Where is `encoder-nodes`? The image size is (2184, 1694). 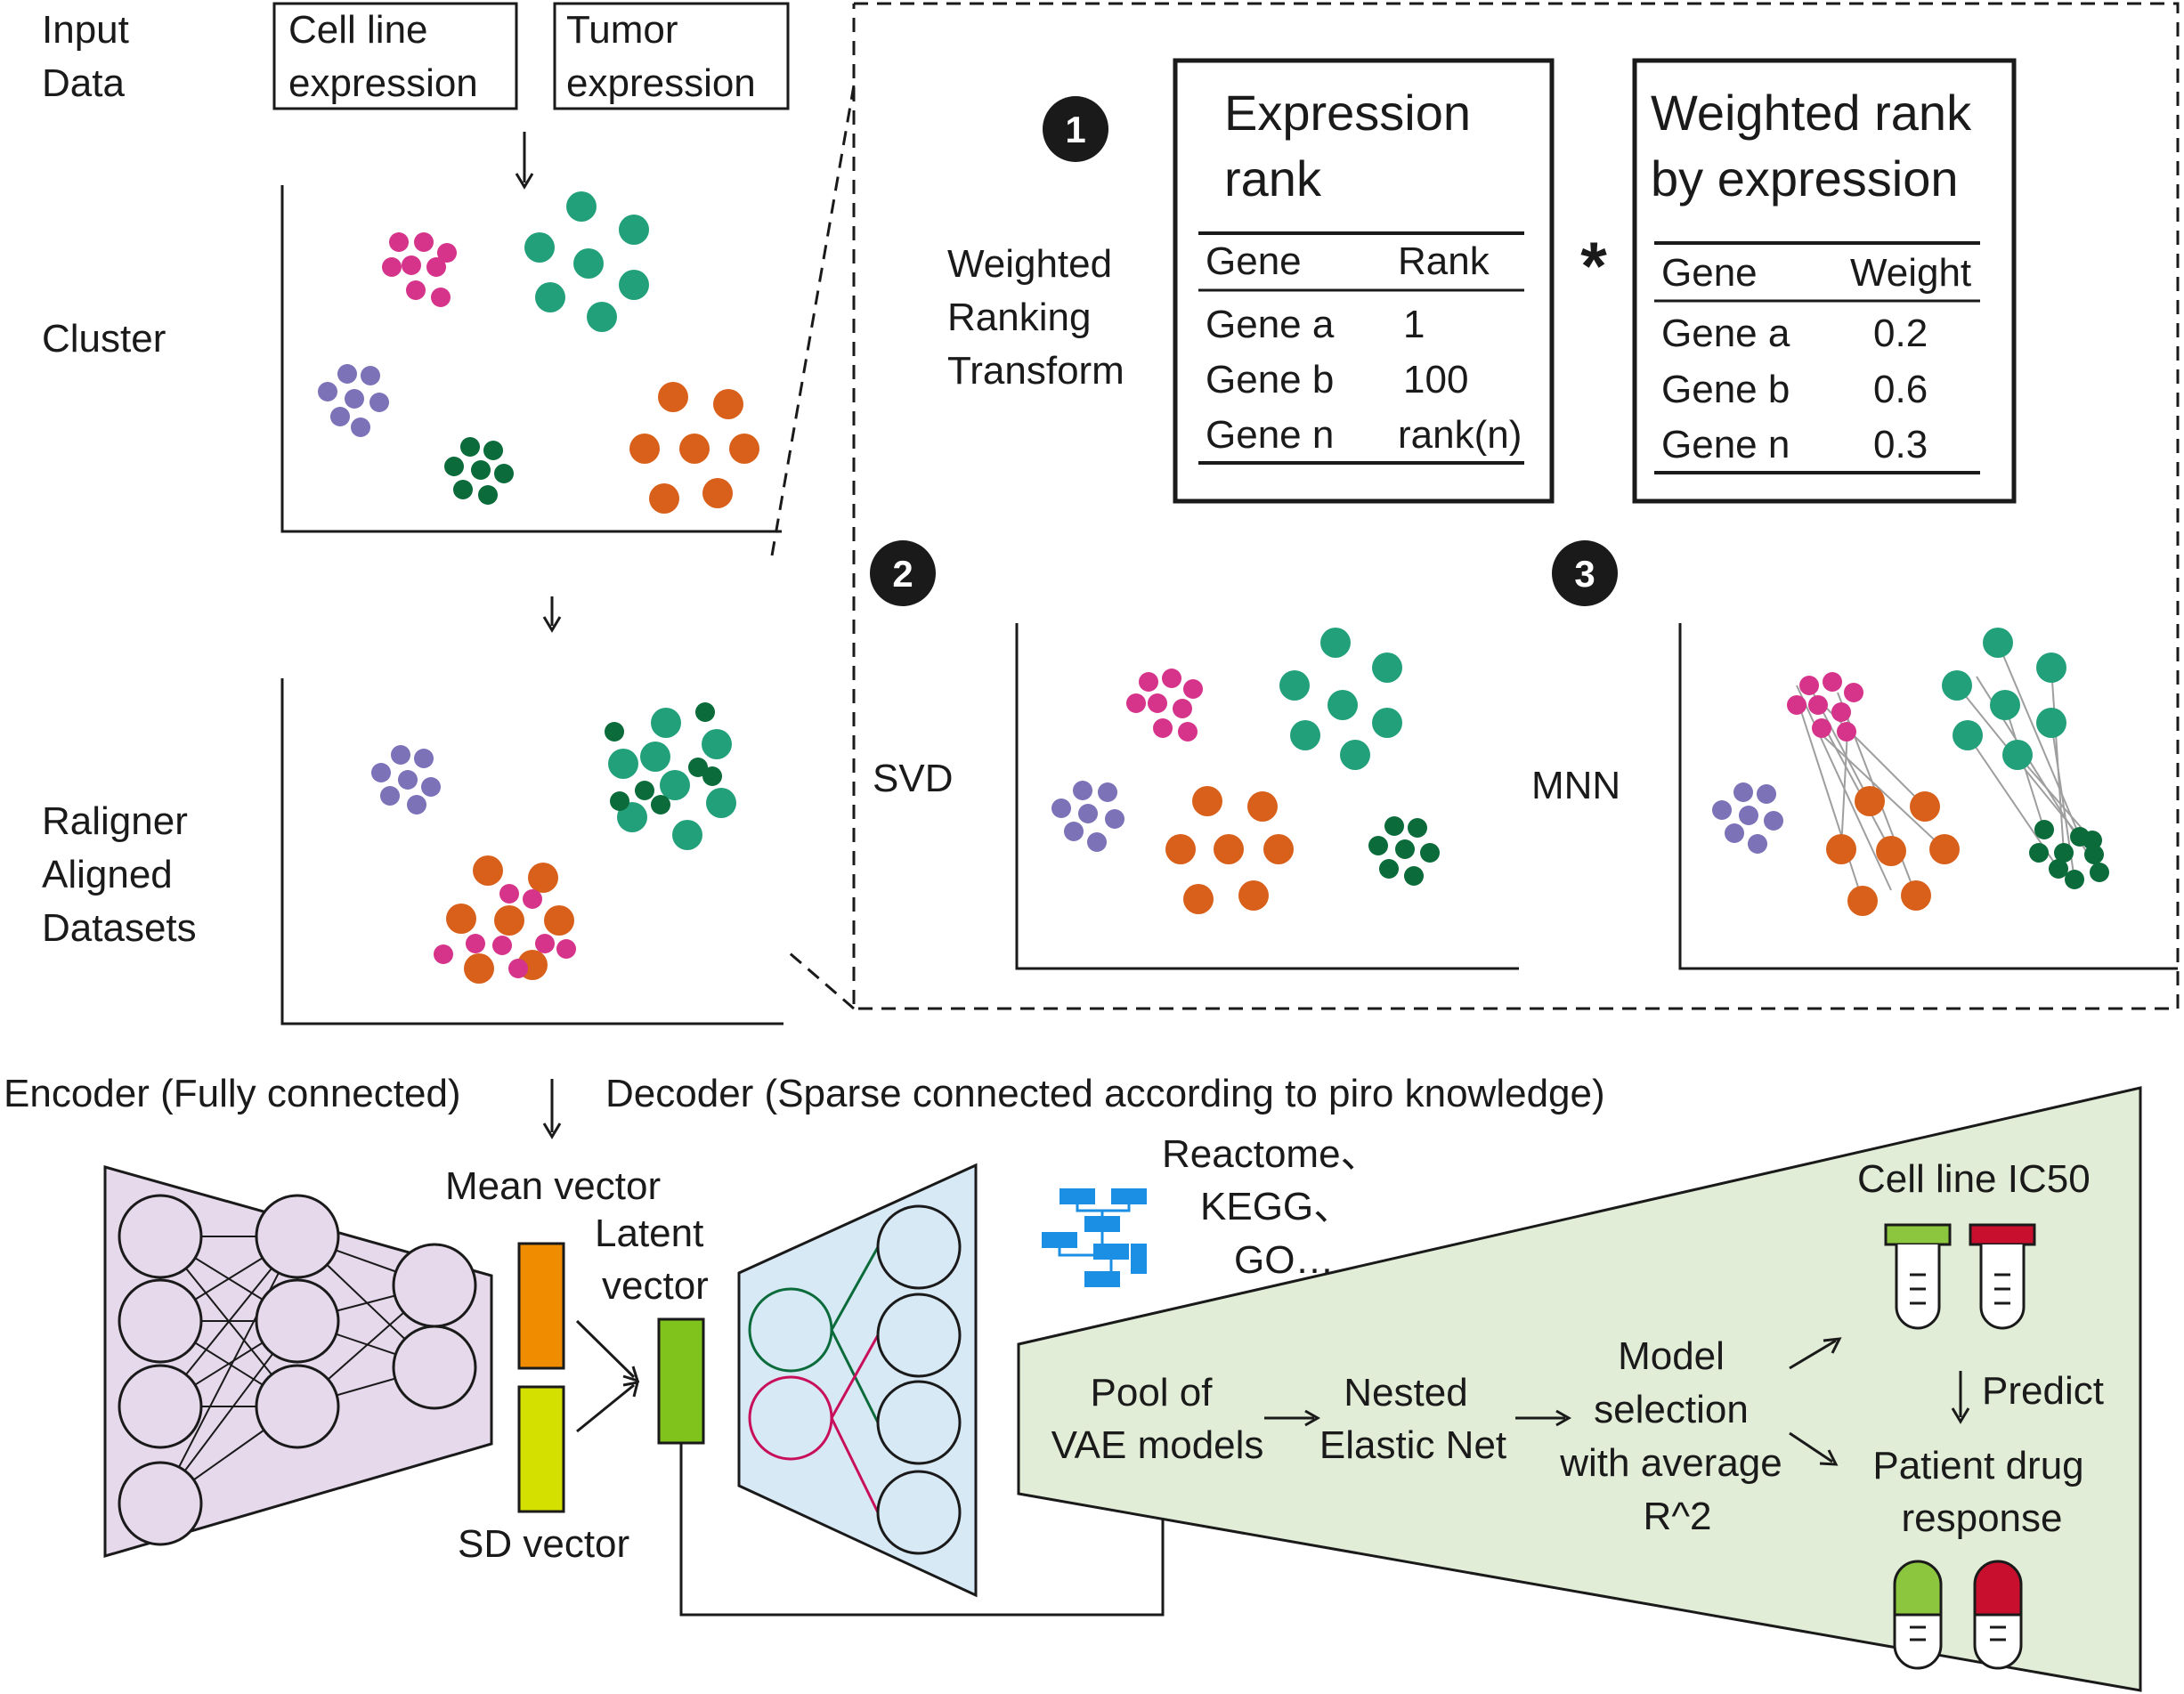
encoder-nodes is located at coordinates (297, 1370).